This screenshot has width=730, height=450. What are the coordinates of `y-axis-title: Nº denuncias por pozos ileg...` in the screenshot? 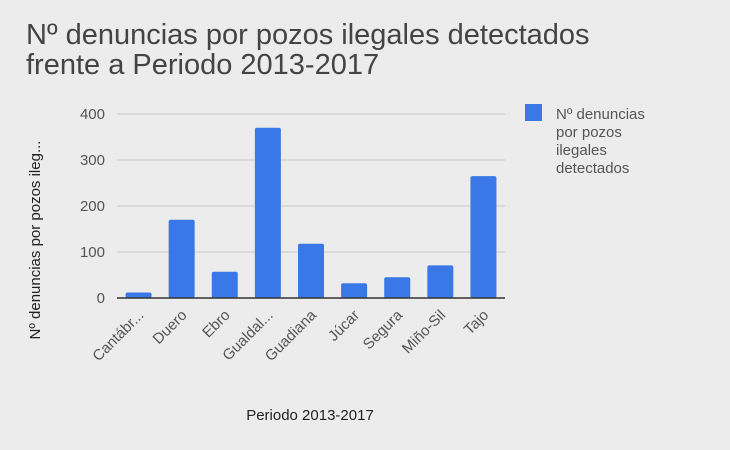 It's located at (35, 240).